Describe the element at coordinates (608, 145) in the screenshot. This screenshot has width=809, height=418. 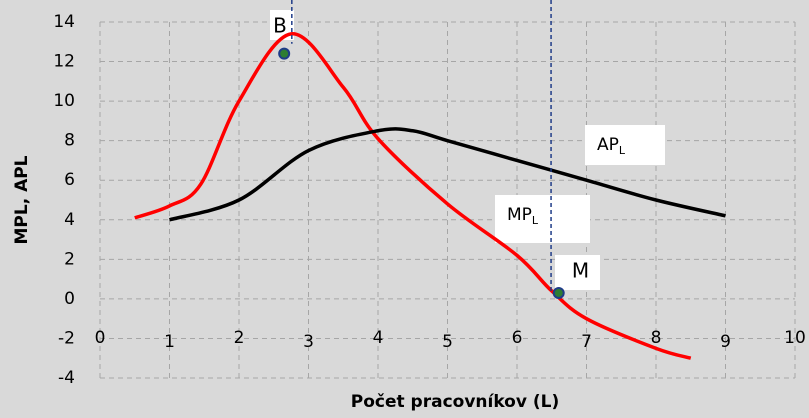
I see `annotation-text: AP` at that location.